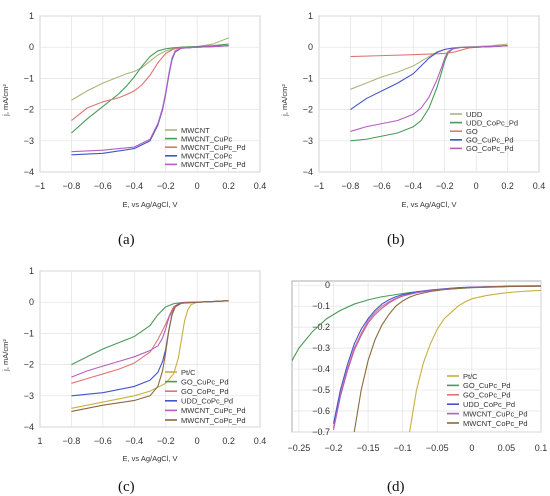 Image resolution: width=550 pixels, height=496 pixels. I want to click on x-tick-label: −0.1, so click(403, 448).